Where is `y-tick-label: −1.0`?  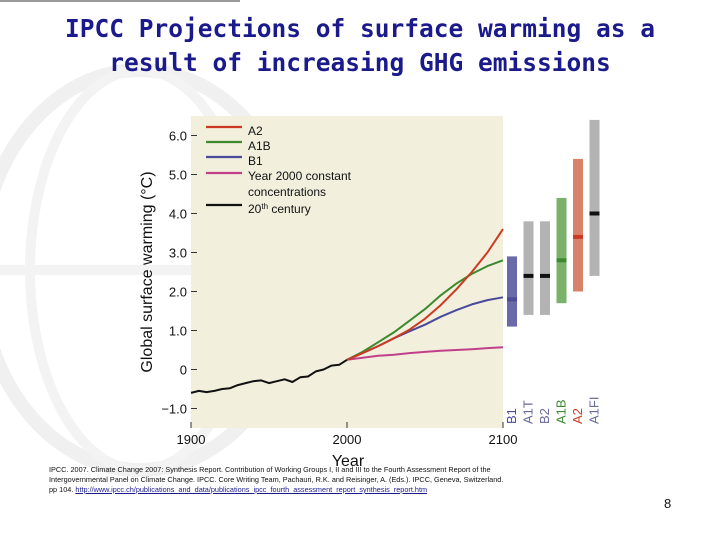 y-tick-label: −1.0 is located at coordinates (174, 409).